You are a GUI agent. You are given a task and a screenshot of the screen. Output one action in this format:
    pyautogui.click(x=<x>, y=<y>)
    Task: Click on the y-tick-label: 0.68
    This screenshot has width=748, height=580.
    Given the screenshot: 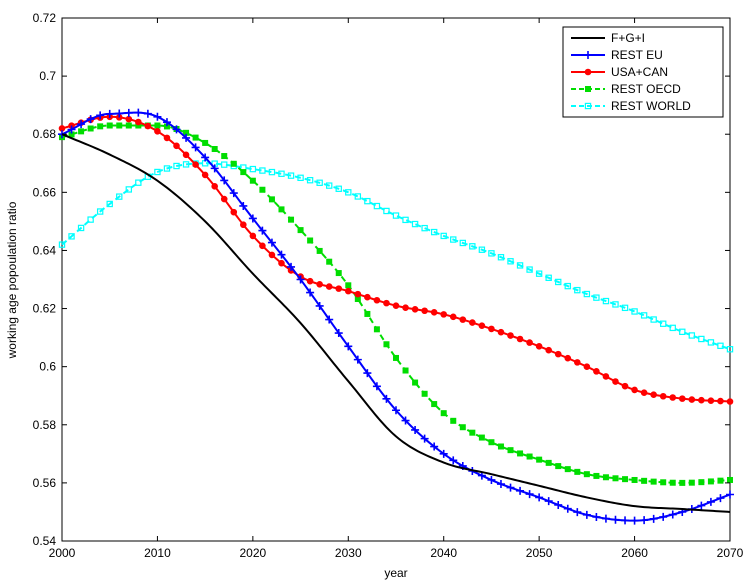 What is the action you would take?
    pyautogui.click(x=45, y=134)
    